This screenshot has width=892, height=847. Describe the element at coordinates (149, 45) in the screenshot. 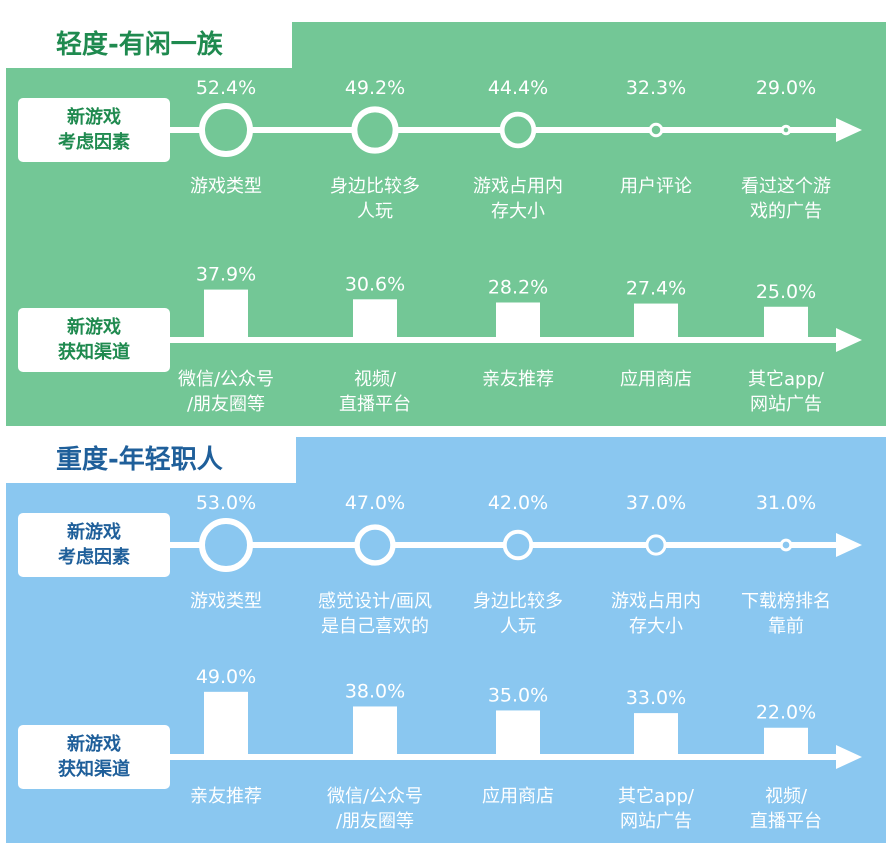

I see `panel-title: 轻度-有闲一族` at that location.